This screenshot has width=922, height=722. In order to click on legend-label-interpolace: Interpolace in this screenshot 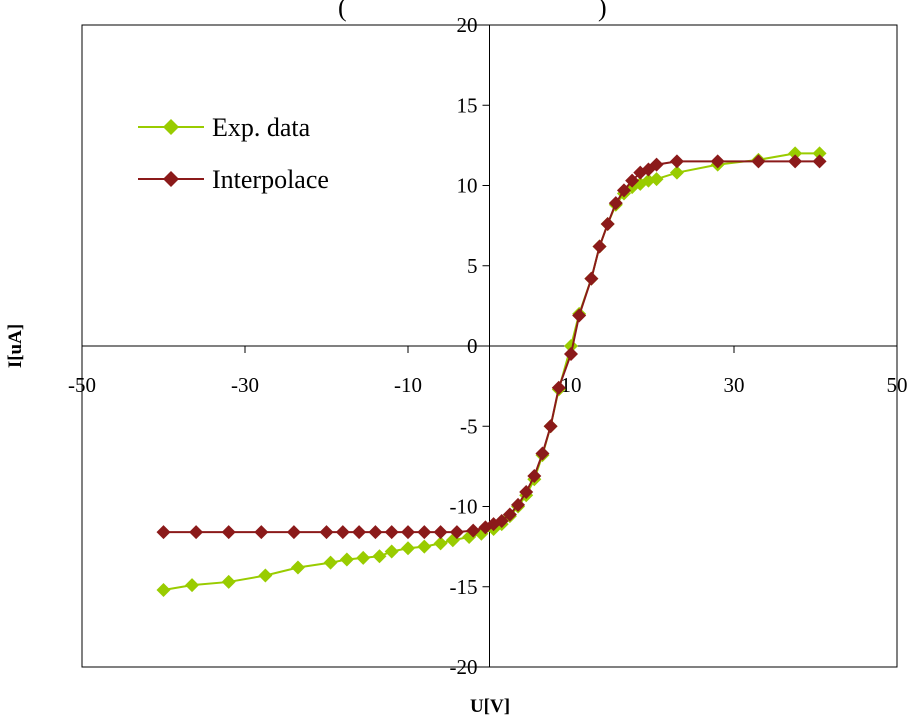, I will do `click(270, 179)`.